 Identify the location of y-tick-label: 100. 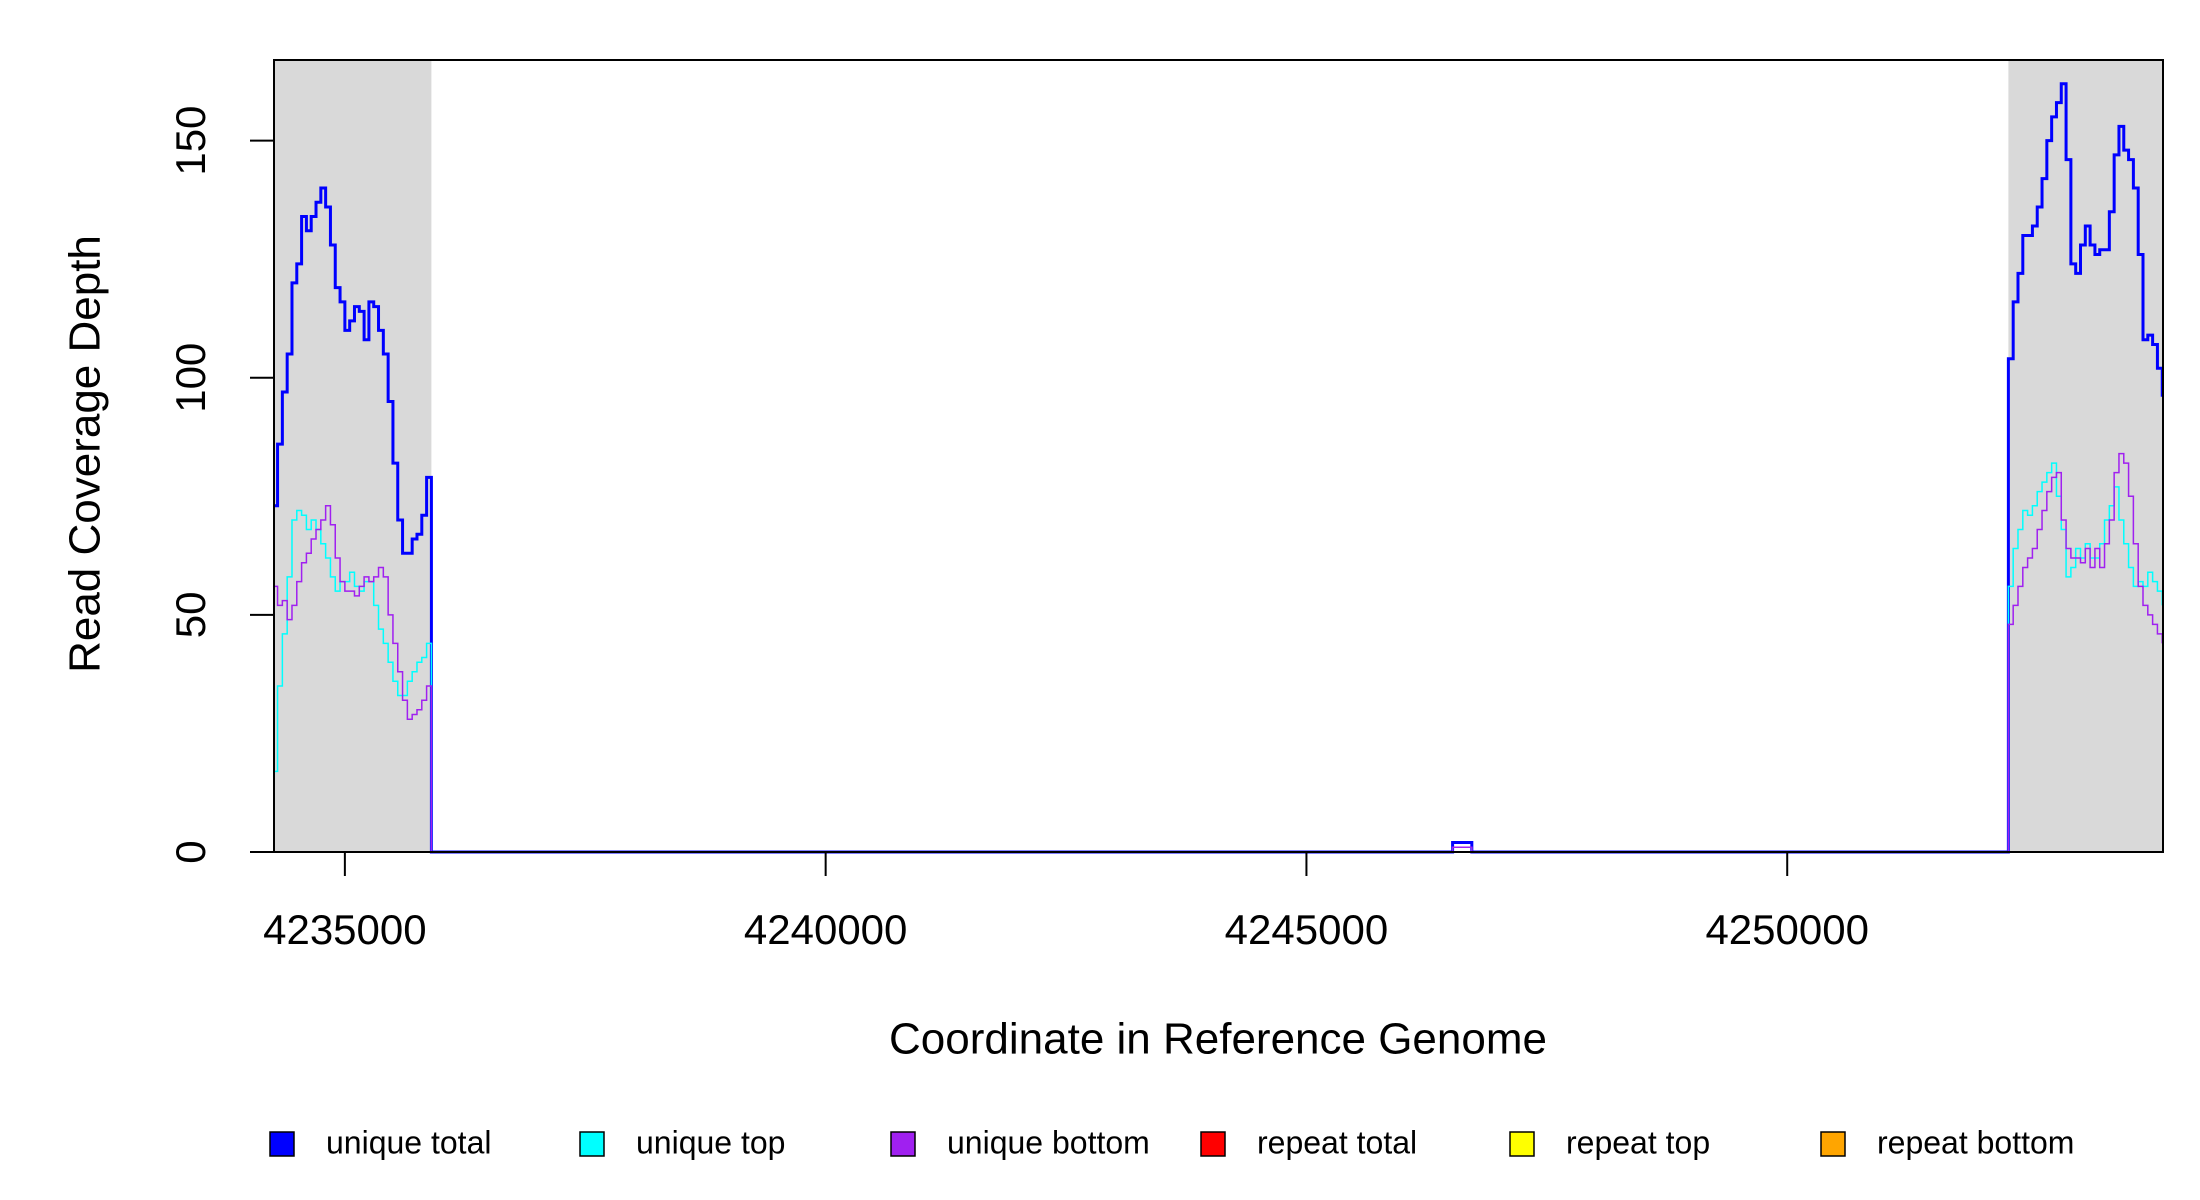
(190, 378).